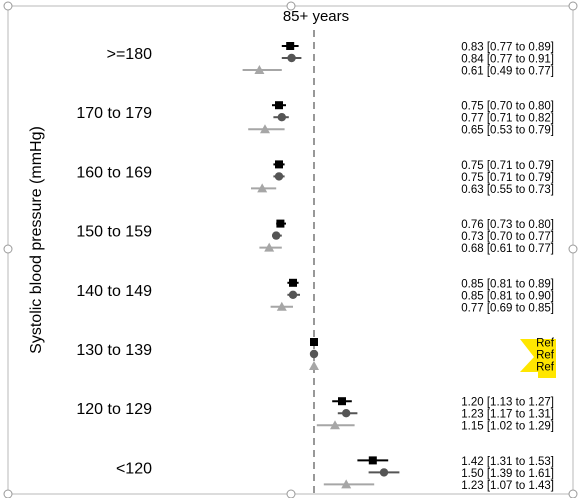  I want to click on category-label: 130 to 139, so click(114, 350).